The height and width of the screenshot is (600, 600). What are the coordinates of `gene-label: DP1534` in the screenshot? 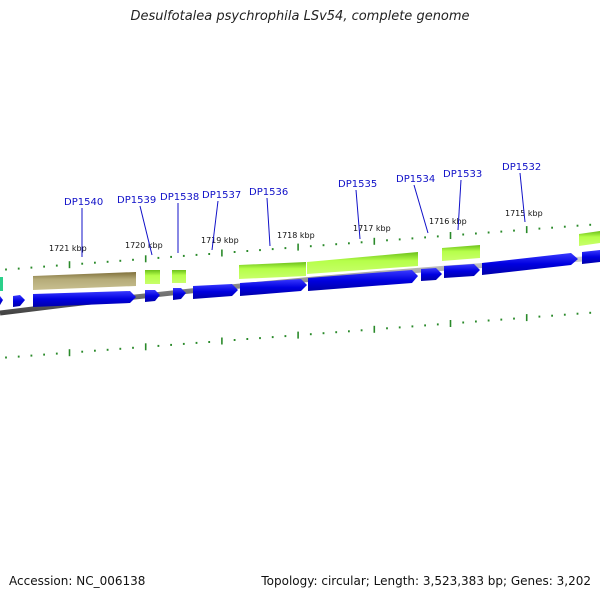 It's located at (415, 179).